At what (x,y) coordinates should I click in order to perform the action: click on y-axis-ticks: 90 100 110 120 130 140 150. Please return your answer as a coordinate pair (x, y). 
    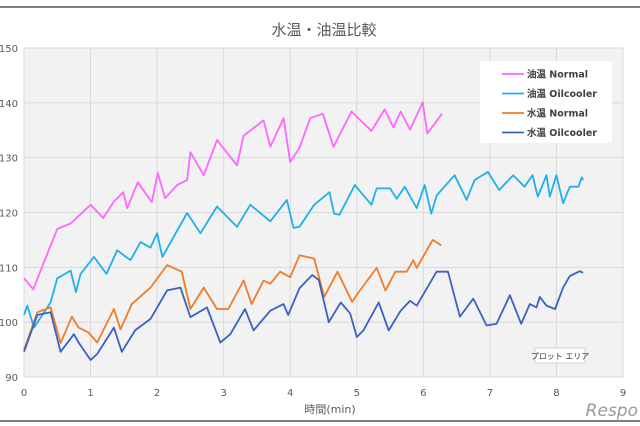
    Looking at the image, I should click on (9, 214).